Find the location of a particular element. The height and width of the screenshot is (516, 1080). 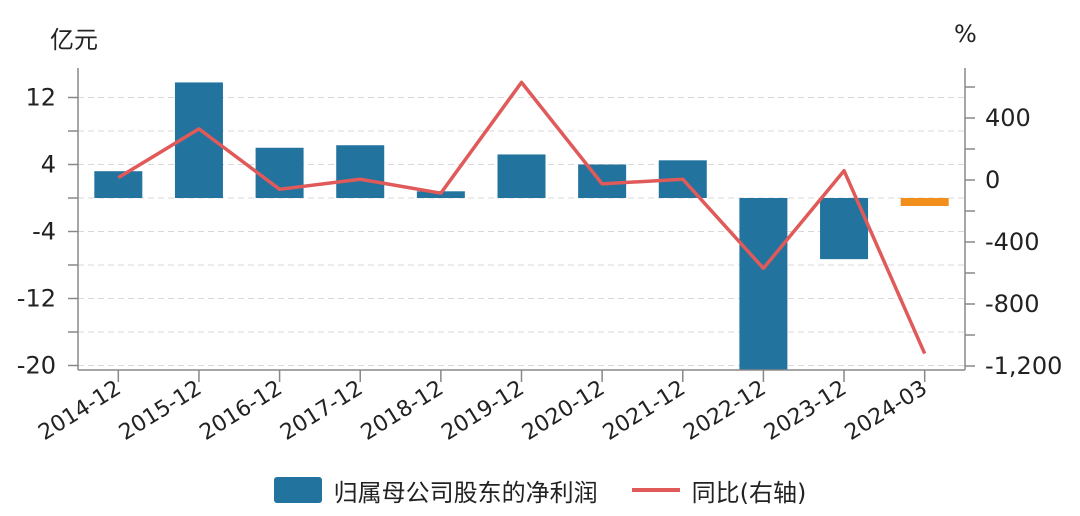

legend-bar-swatch is located at coordinates (297, 490).